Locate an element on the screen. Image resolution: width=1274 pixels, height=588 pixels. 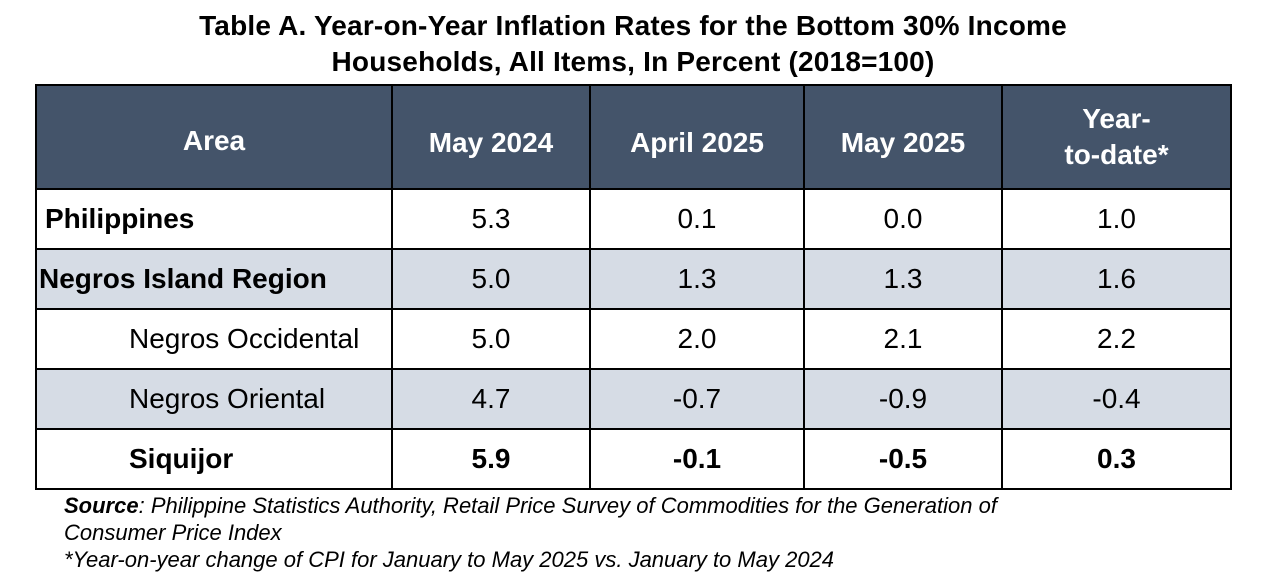
table-row-negros-island-region: Negros Island Region 5.0 1.3 1.3 1.6 is located at coordinates (633, 279).